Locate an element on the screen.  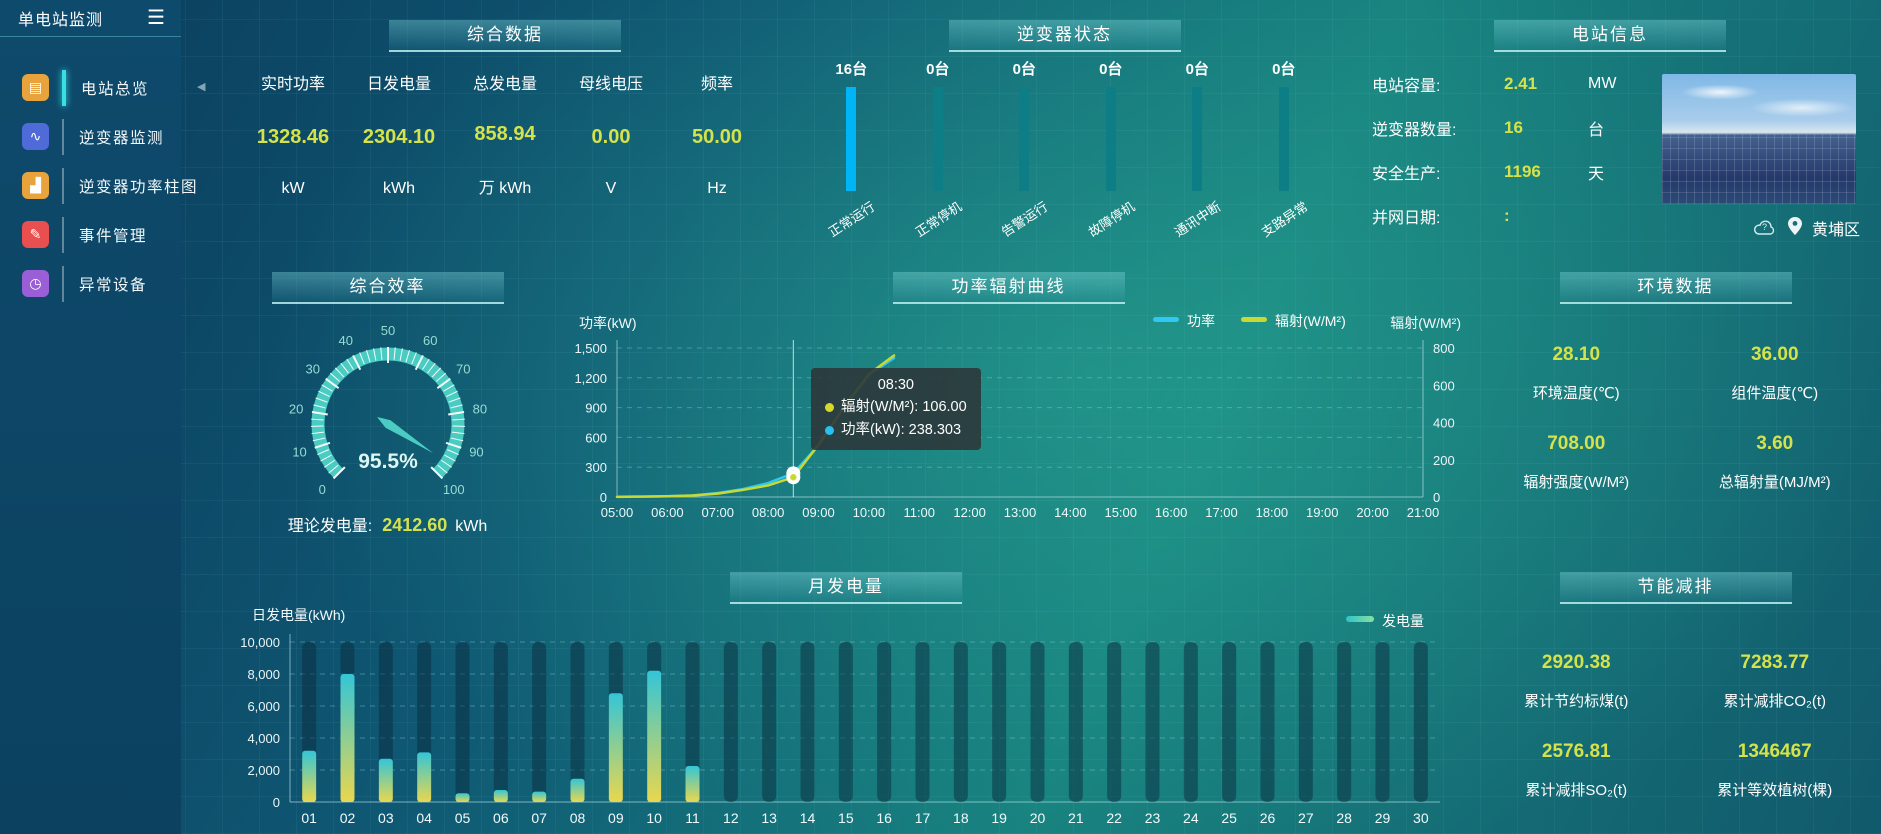
barchart-icon: ▟ is located at coordinates (35, 185).